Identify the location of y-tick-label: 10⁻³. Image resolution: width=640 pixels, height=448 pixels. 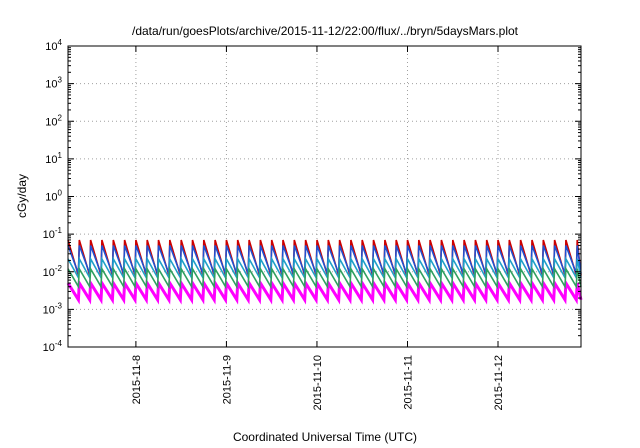
(53, 308).